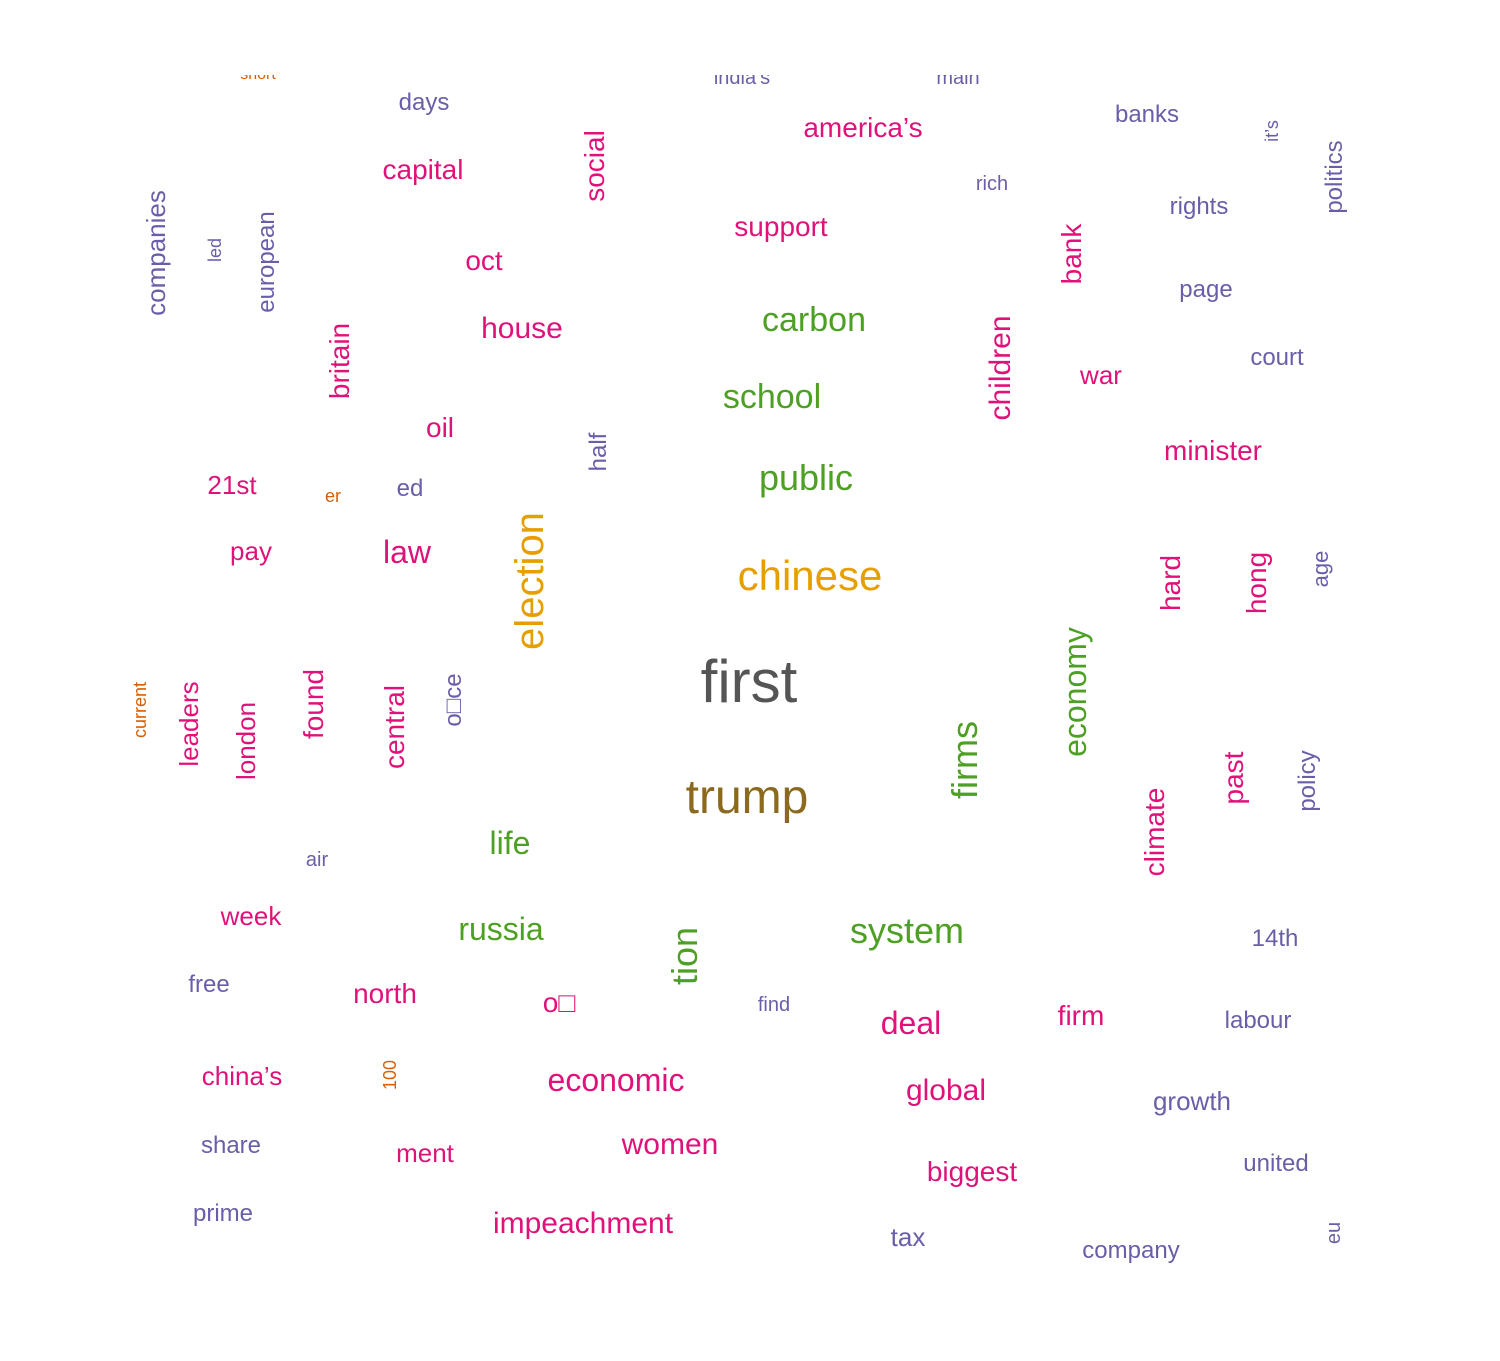 This screenshot has width=1500, height=1361. What do you see at coordinates (530, 581) in the screenshot?
I see `word: election` at bounding box center [530, 581].